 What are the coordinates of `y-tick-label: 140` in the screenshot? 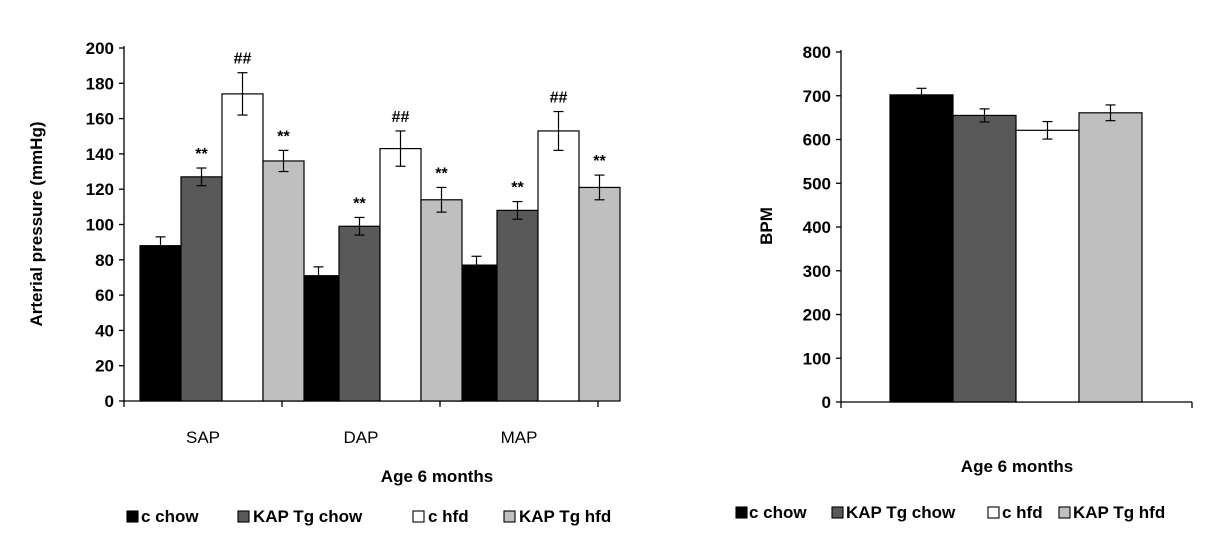 It's located at (100, 154).